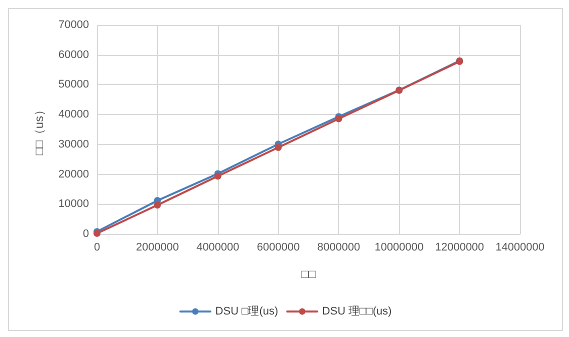 This screenshot has width=569, height=337. I want to click on legend-label: DSU 理□□(us), so click(357, 312).